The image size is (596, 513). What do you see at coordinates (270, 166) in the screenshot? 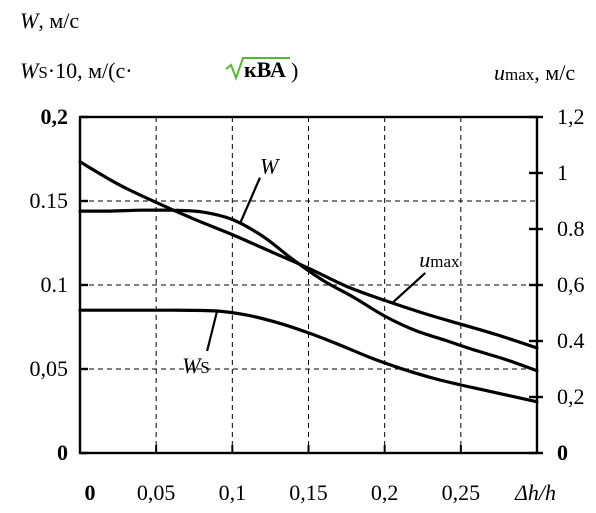
I see `annotation-w: W` at bounding box center [270, 166].